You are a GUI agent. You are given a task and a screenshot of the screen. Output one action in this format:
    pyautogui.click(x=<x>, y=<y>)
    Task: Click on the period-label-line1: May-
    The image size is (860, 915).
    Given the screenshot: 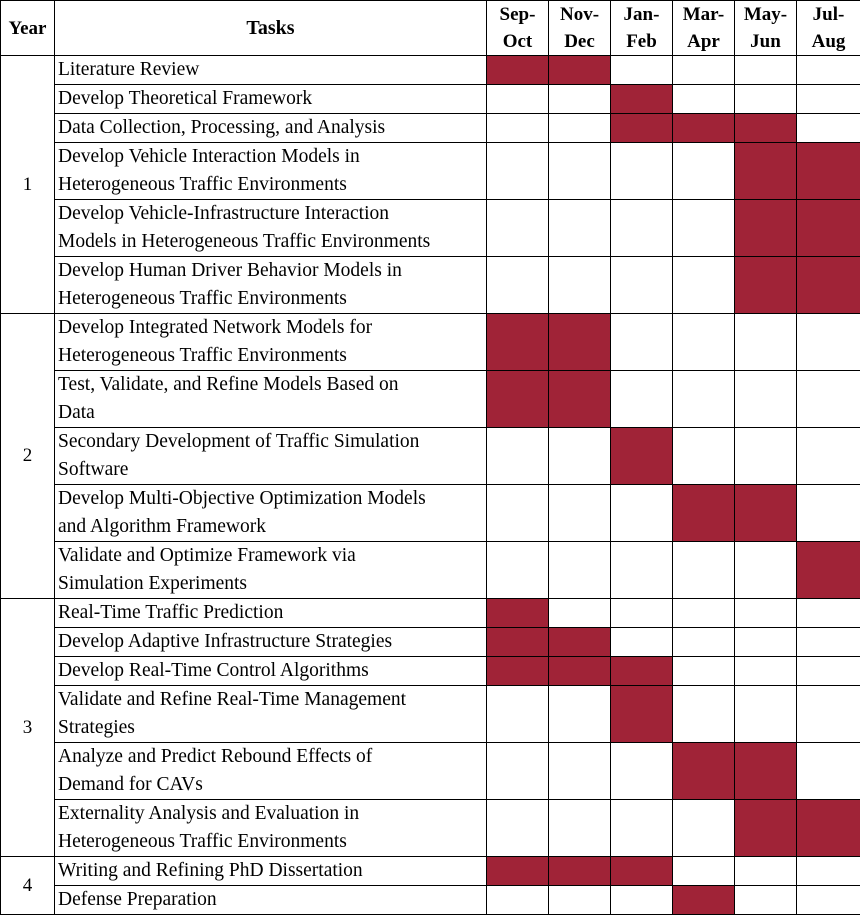 What is the action you would take?
    pyautogui.click(x=765, y=14)
    